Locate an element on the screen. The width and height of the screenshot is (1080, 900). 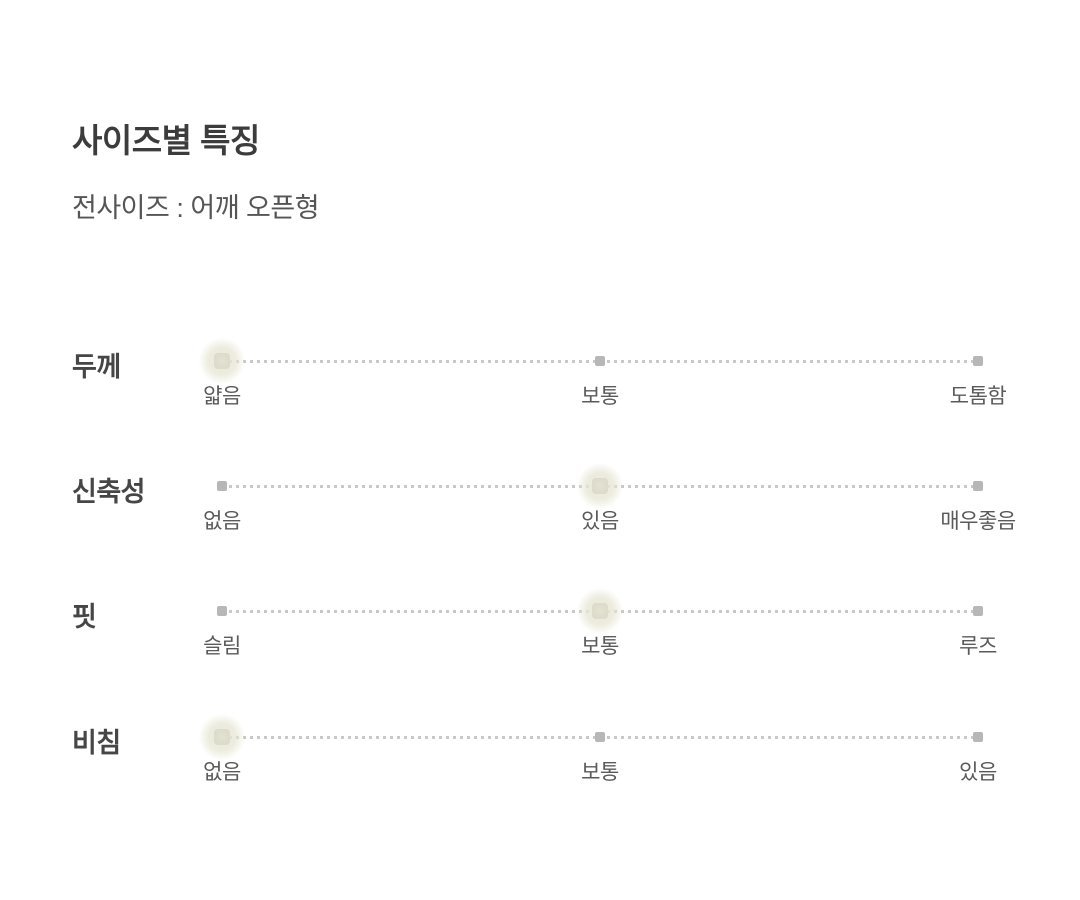
attribute-label: 핏 is located at coordinates (84, 617).